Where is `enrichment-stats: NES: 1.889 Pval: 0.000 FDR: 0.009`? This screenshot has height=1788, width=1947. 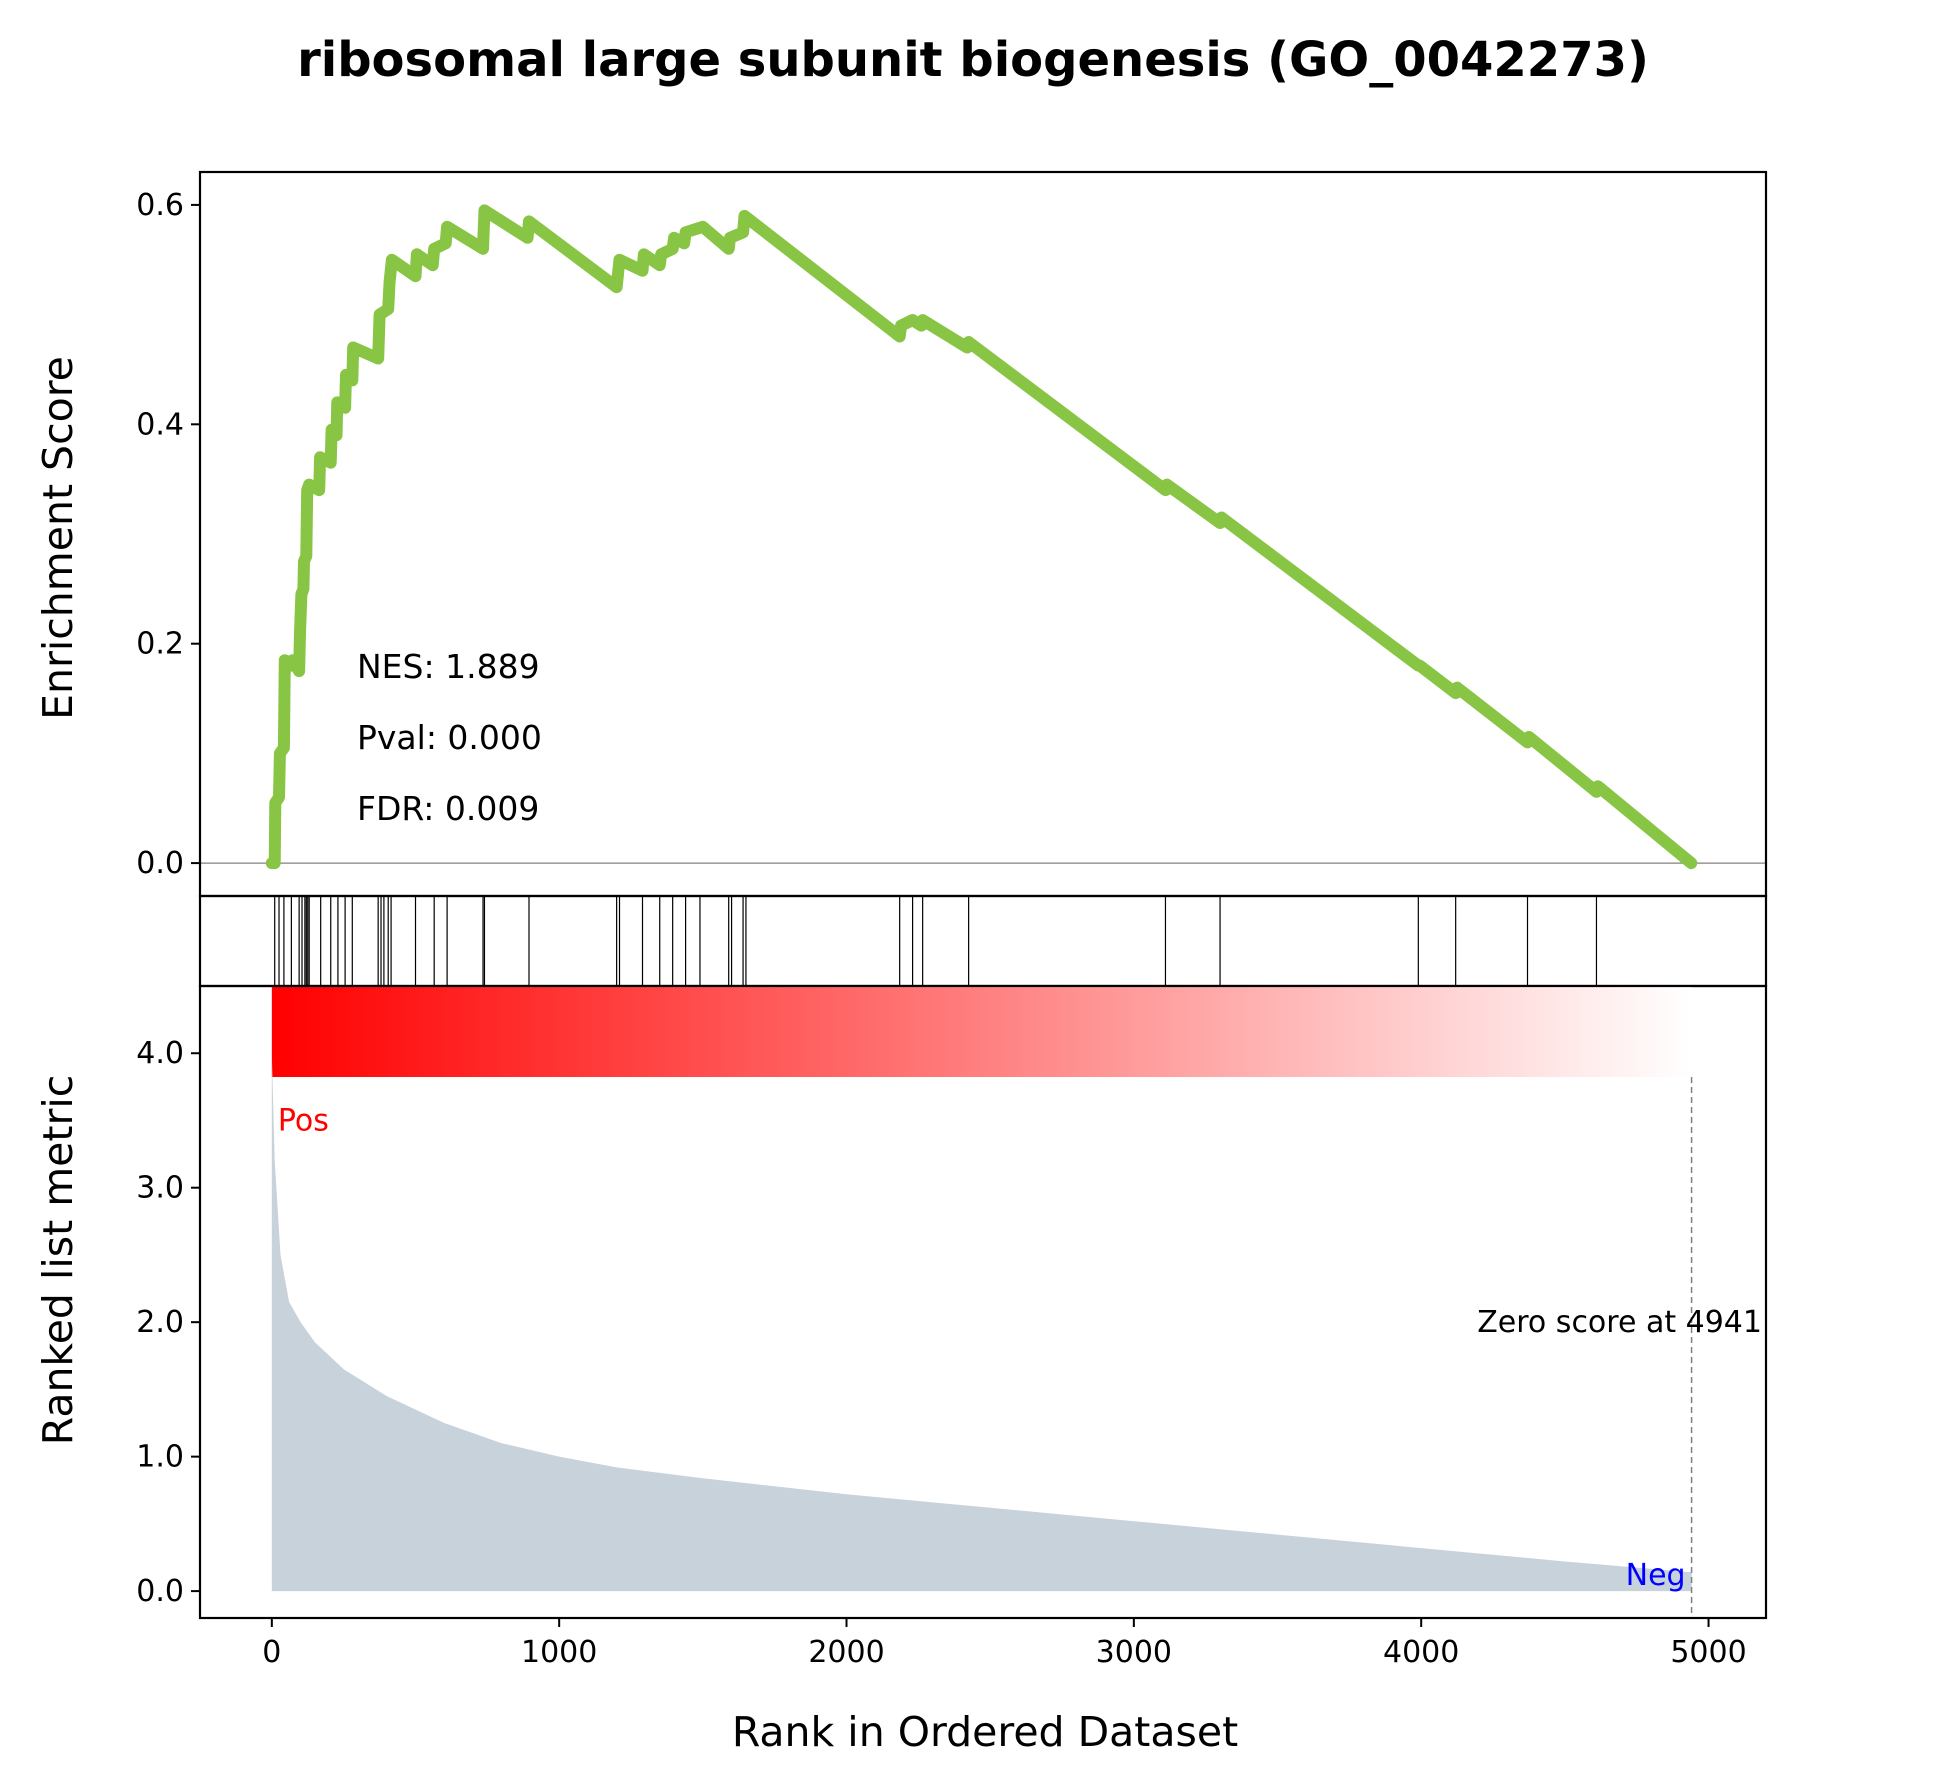
enrichment-stats: NES: 1.889 Pval: 0.000 FDR: 0.009 is located at coordinates (449, 737).